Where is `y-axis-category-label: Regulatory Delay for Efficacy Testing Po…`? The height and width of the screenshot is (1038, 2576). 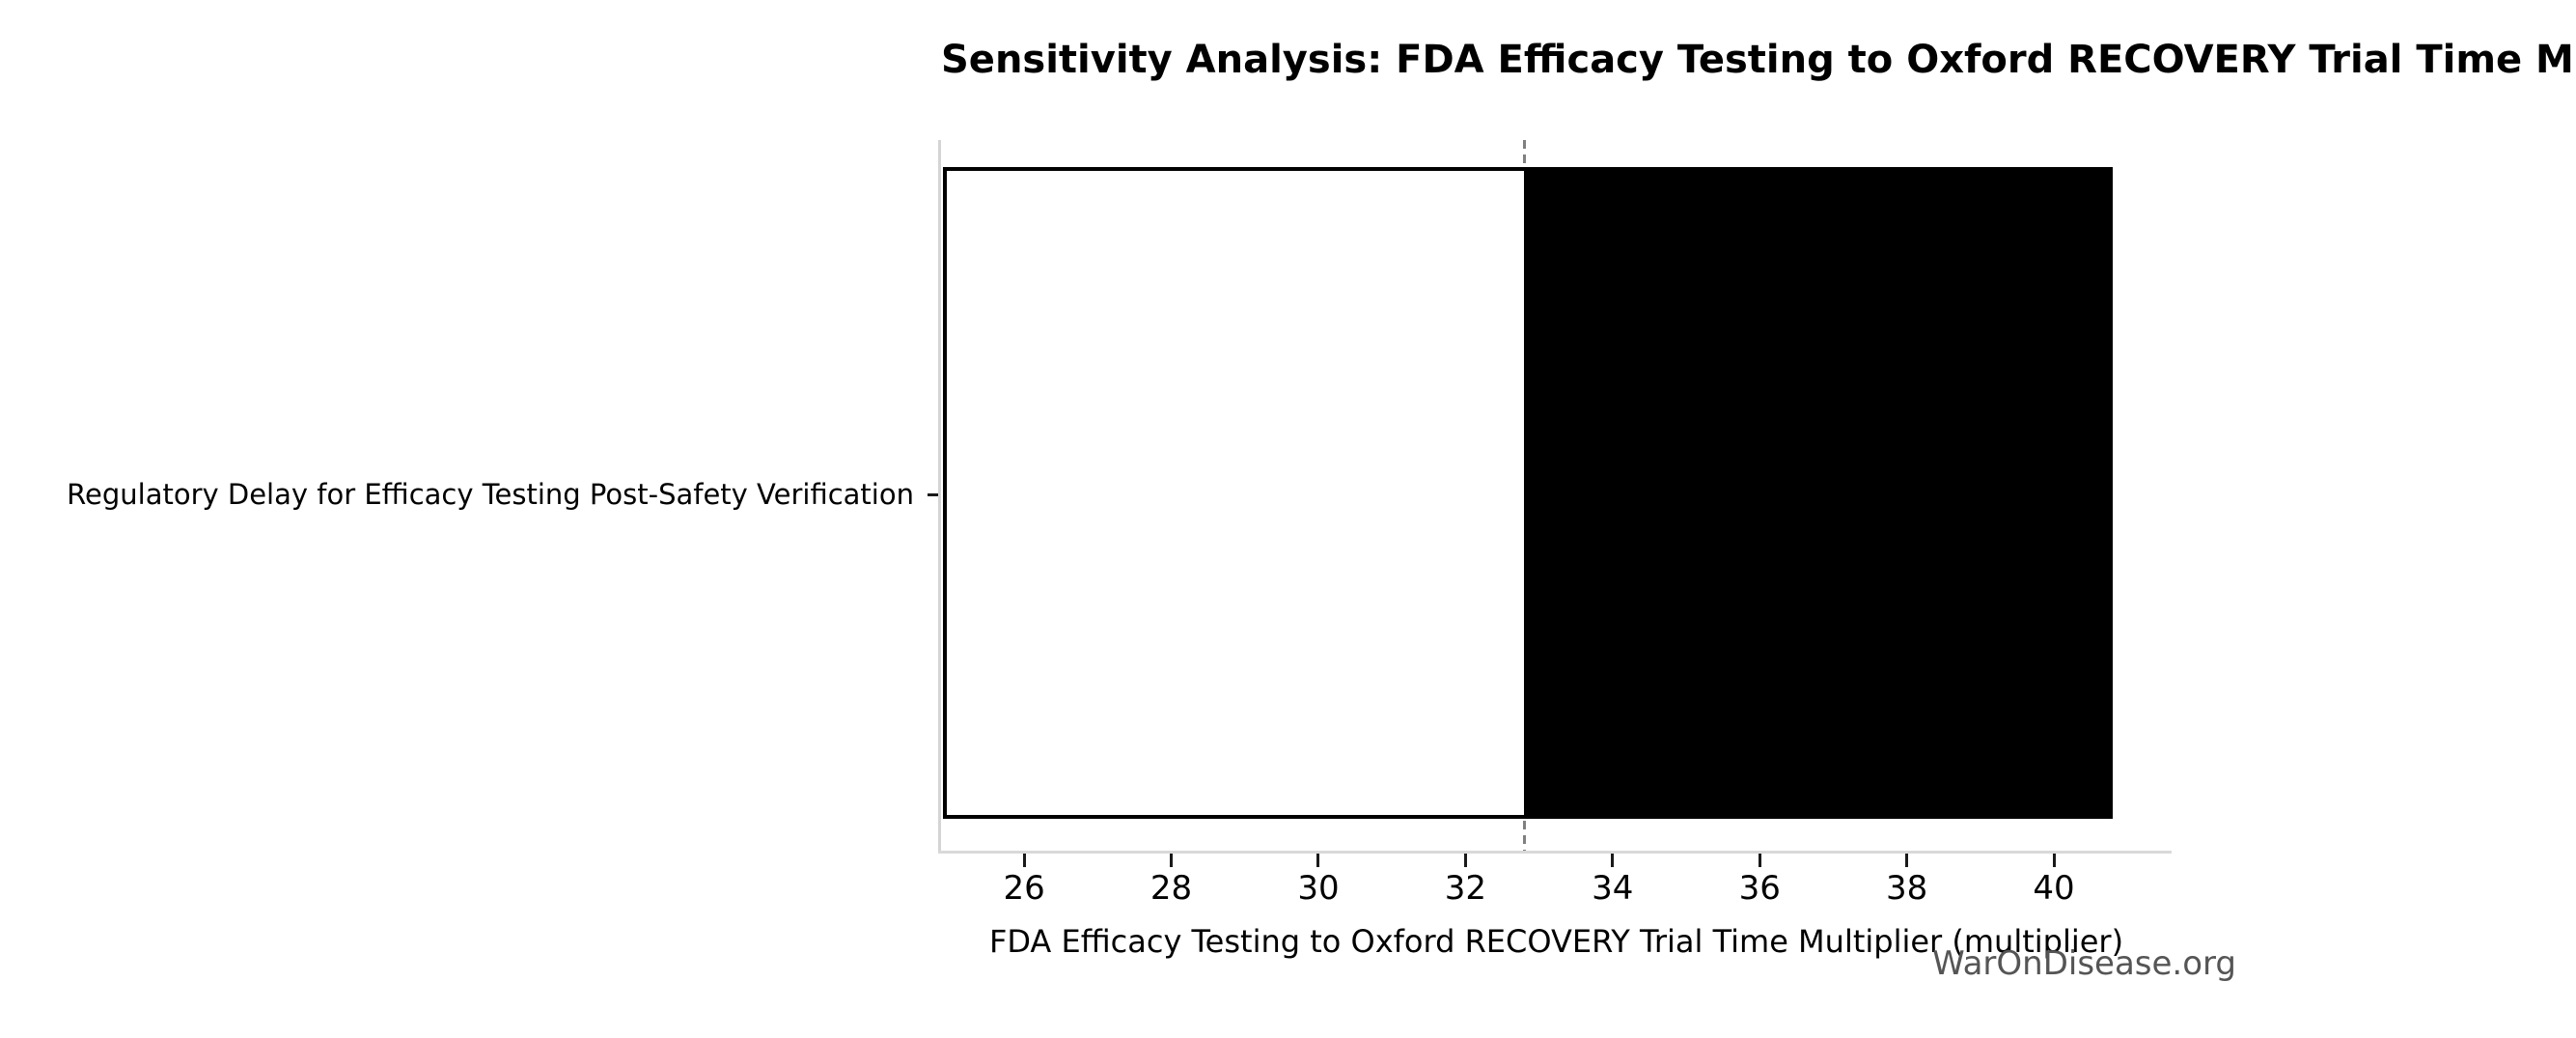 y-axis-category-label: Regulatory Delay for Efficacy Testing Po… is located at coordinates (490, 494).